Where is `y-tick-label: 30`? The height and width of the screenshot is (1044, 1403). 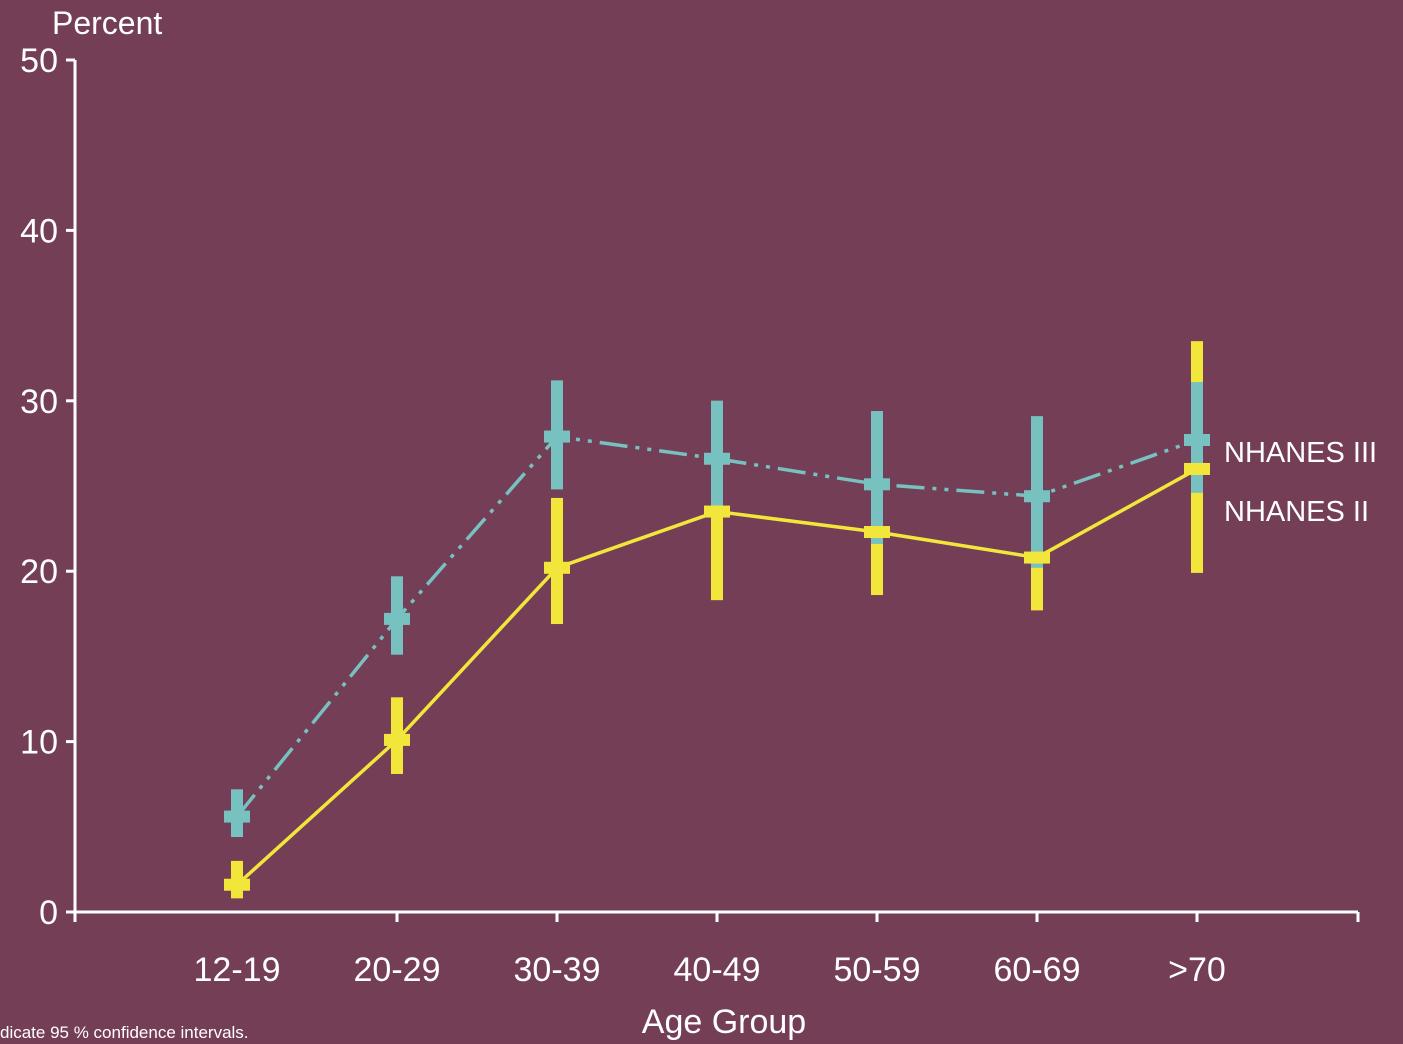
y-tick-label: 30 is located at coordinates (39, 402).